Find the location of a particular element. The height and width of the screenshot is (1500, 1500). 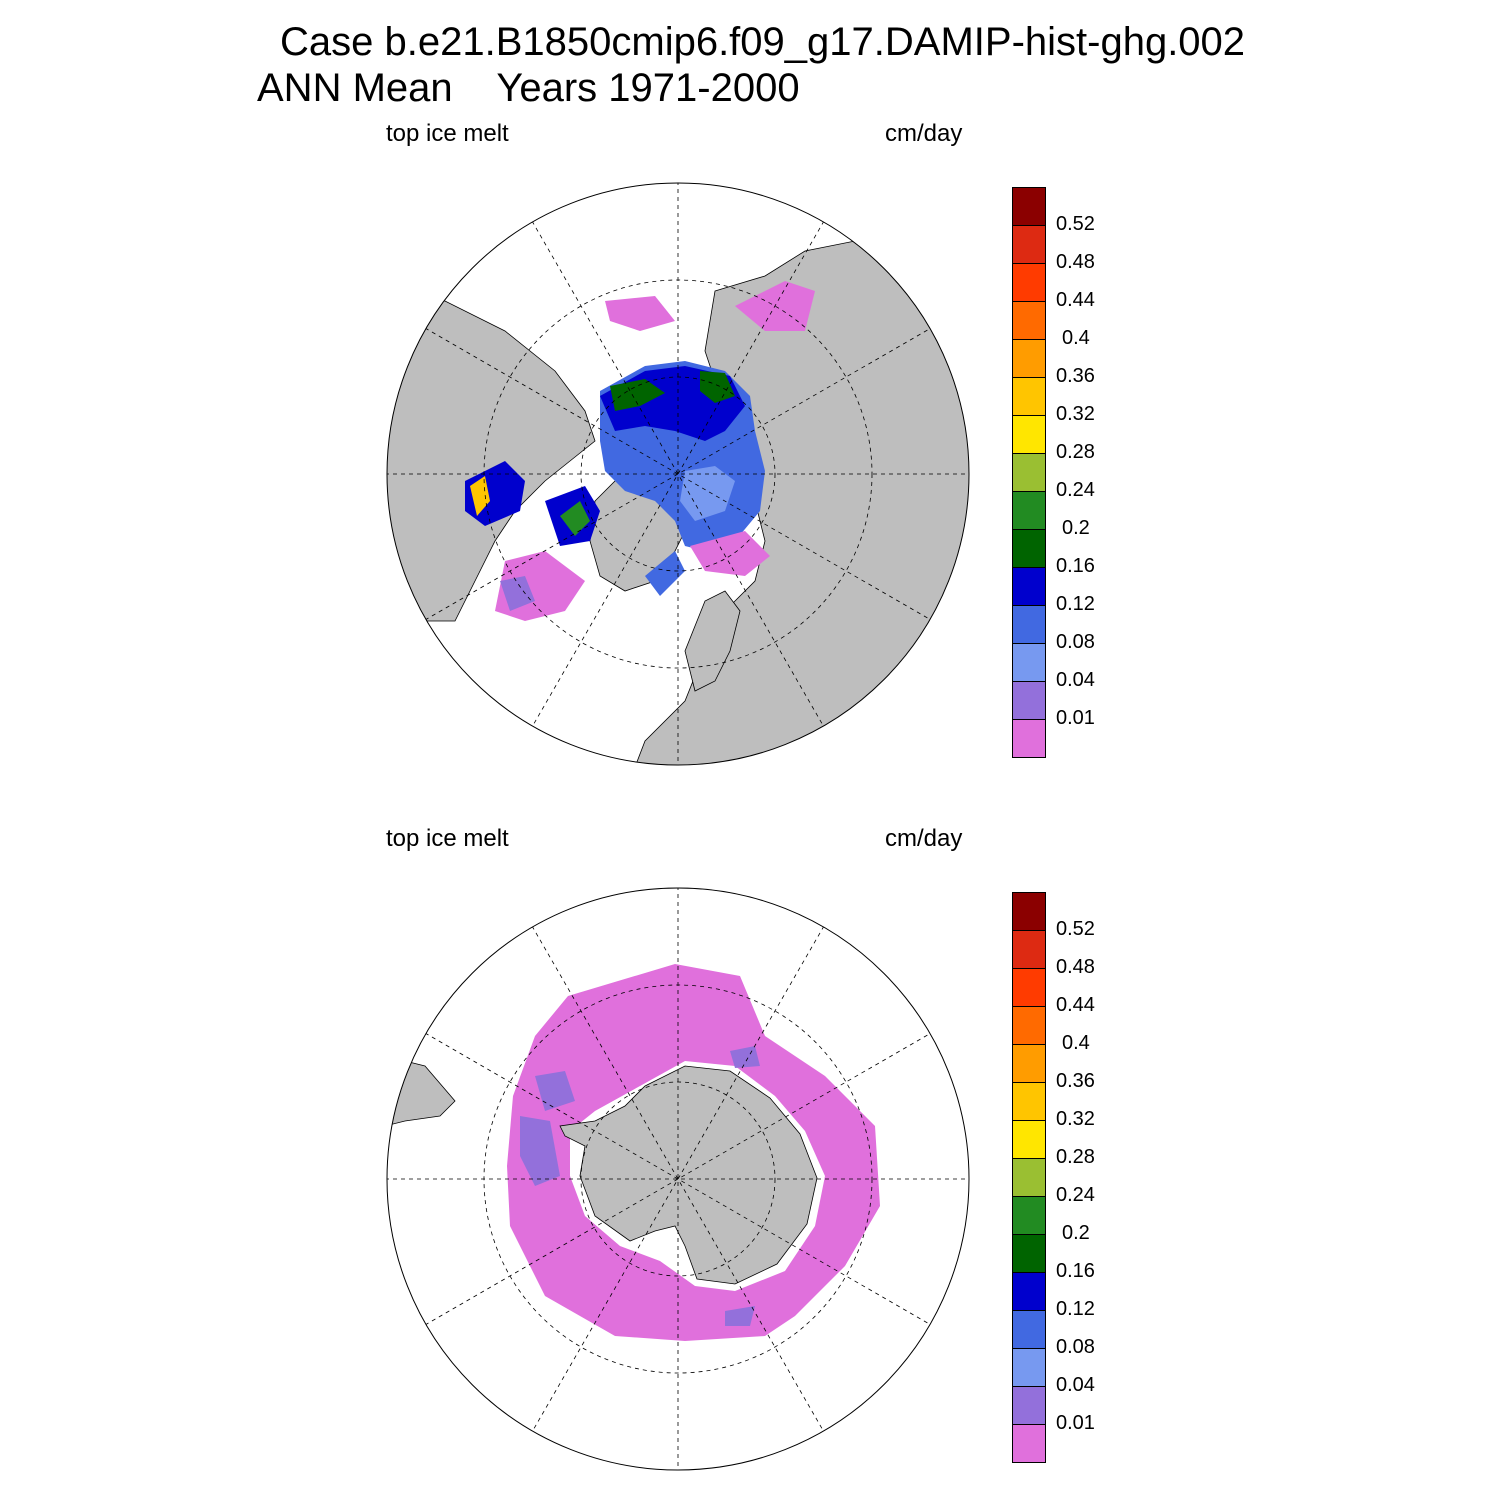

ice-southern-ocean is located at coordinates (693, 1152).